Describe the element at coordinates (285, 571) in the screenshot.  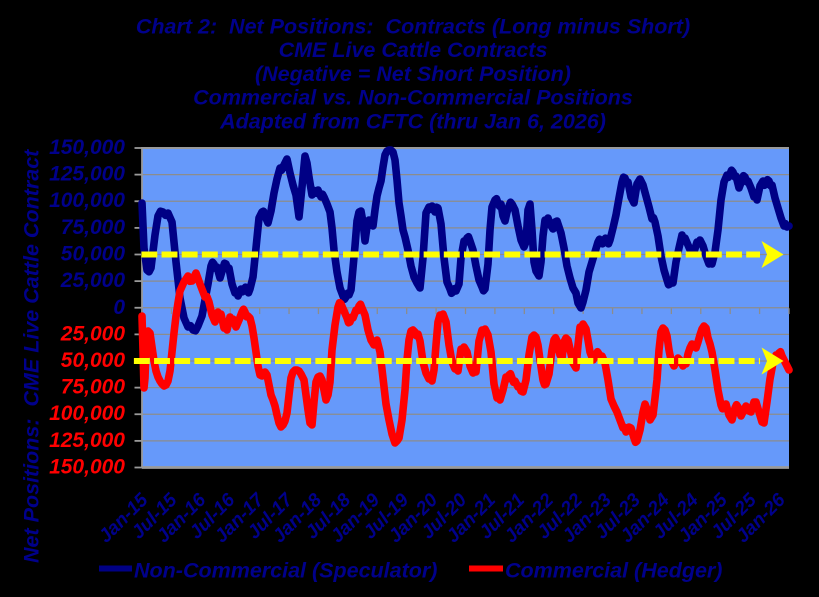
I see `svg-text: Non-Commercial (Speculator)` at that location.